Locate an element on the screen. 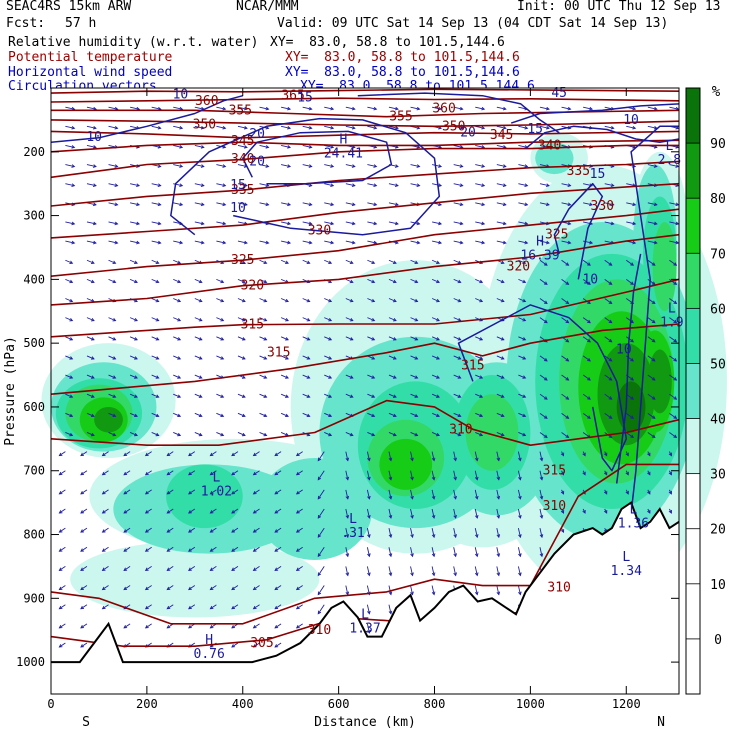 The image size is (740, 740). init-label: Init: 00 UTC Thu 12 Sep 13 is located at coordinates (619, 7).